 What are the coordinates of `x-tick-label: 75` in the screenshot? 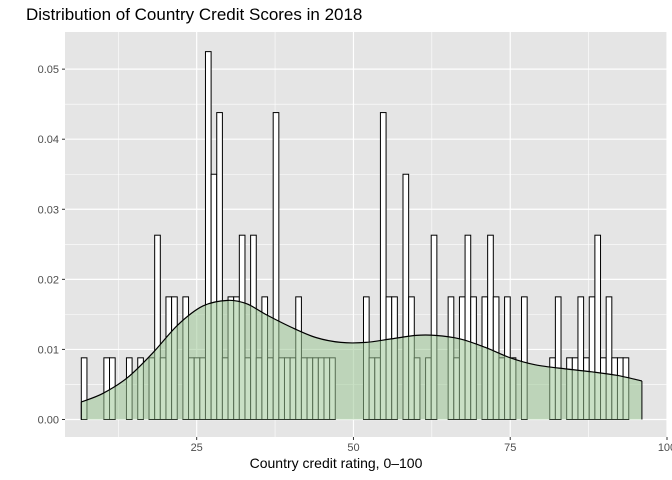 It's located at (510, 448).